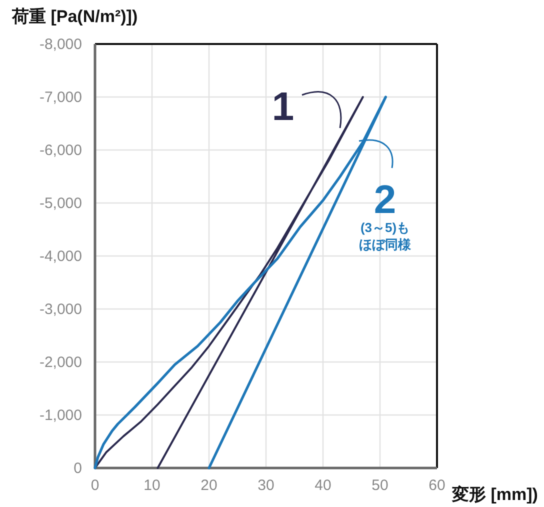 The image size is (544, 507). What do you see at coordinates (437, 485) in the screenshot?
I see `x-tick-label: 60` at bounding box center [437, 485].